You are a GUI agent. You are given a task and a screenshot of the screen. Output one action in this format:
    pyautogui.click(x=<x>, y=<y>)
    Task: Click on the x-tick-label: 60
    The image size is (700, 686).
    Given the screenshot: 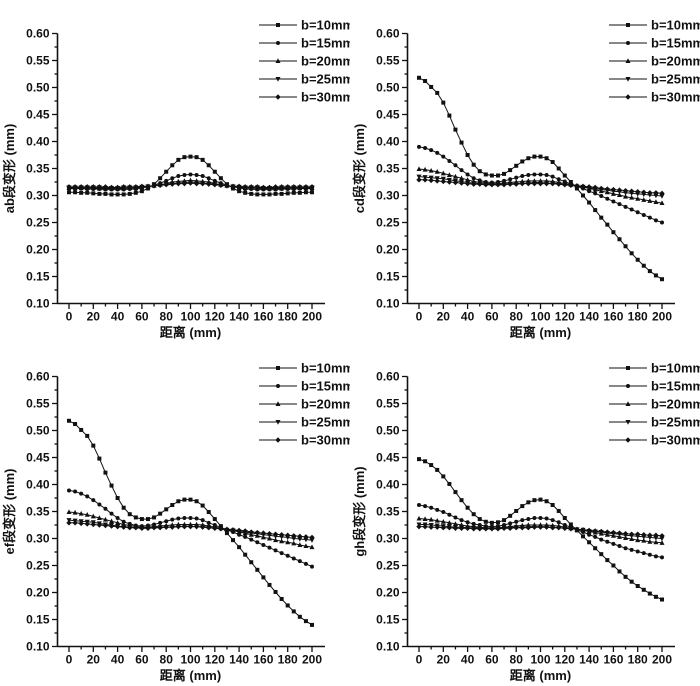 What is the action you would take?
    pyautogui.click(x=492, y=317)
    